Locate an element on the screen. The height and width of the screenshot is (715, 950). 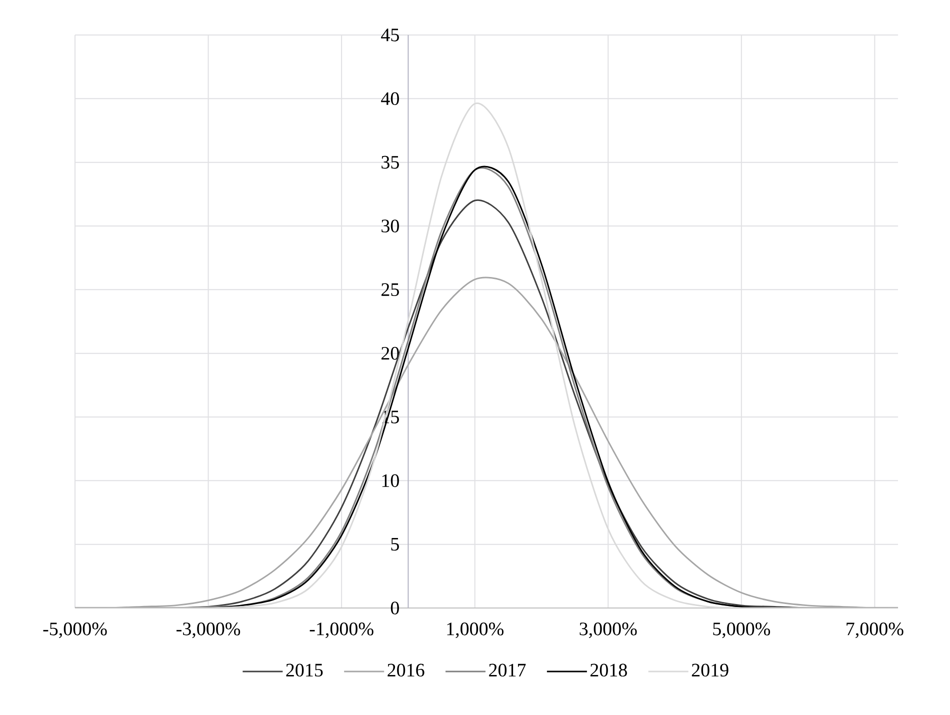
x-tick-label: -3,000% is located at coordinates (208, 630).